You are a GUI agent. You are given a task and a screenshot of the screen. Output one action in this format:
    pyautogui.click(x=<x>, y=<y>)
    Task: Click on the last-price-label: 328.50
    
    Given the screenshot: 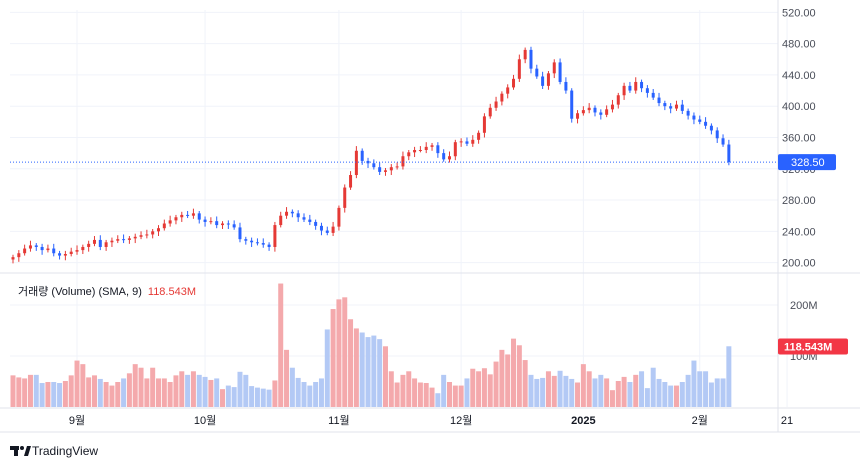 What is the action you would take?
    pyautogui.click(x=808, y=163)
    